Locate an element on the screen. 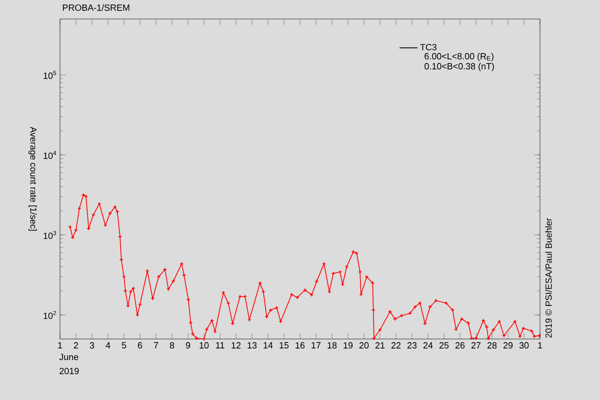 This screenshot has width=600, height=400. x-tick-label: 7 is located at coordinates (156, 345).